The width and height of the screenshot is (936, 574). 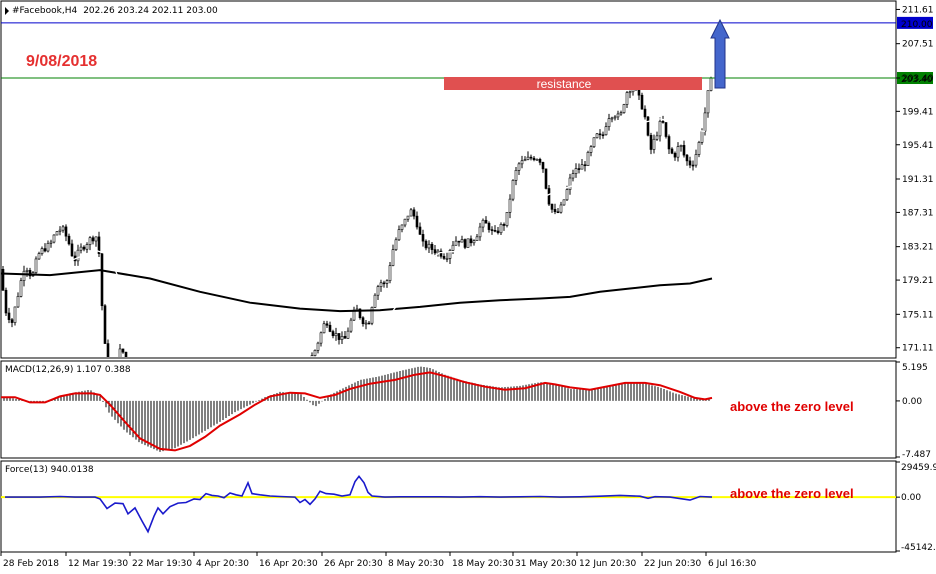 I want to click on time-tick-label: 26 Apr 20:30, so click(x=353, y=564).